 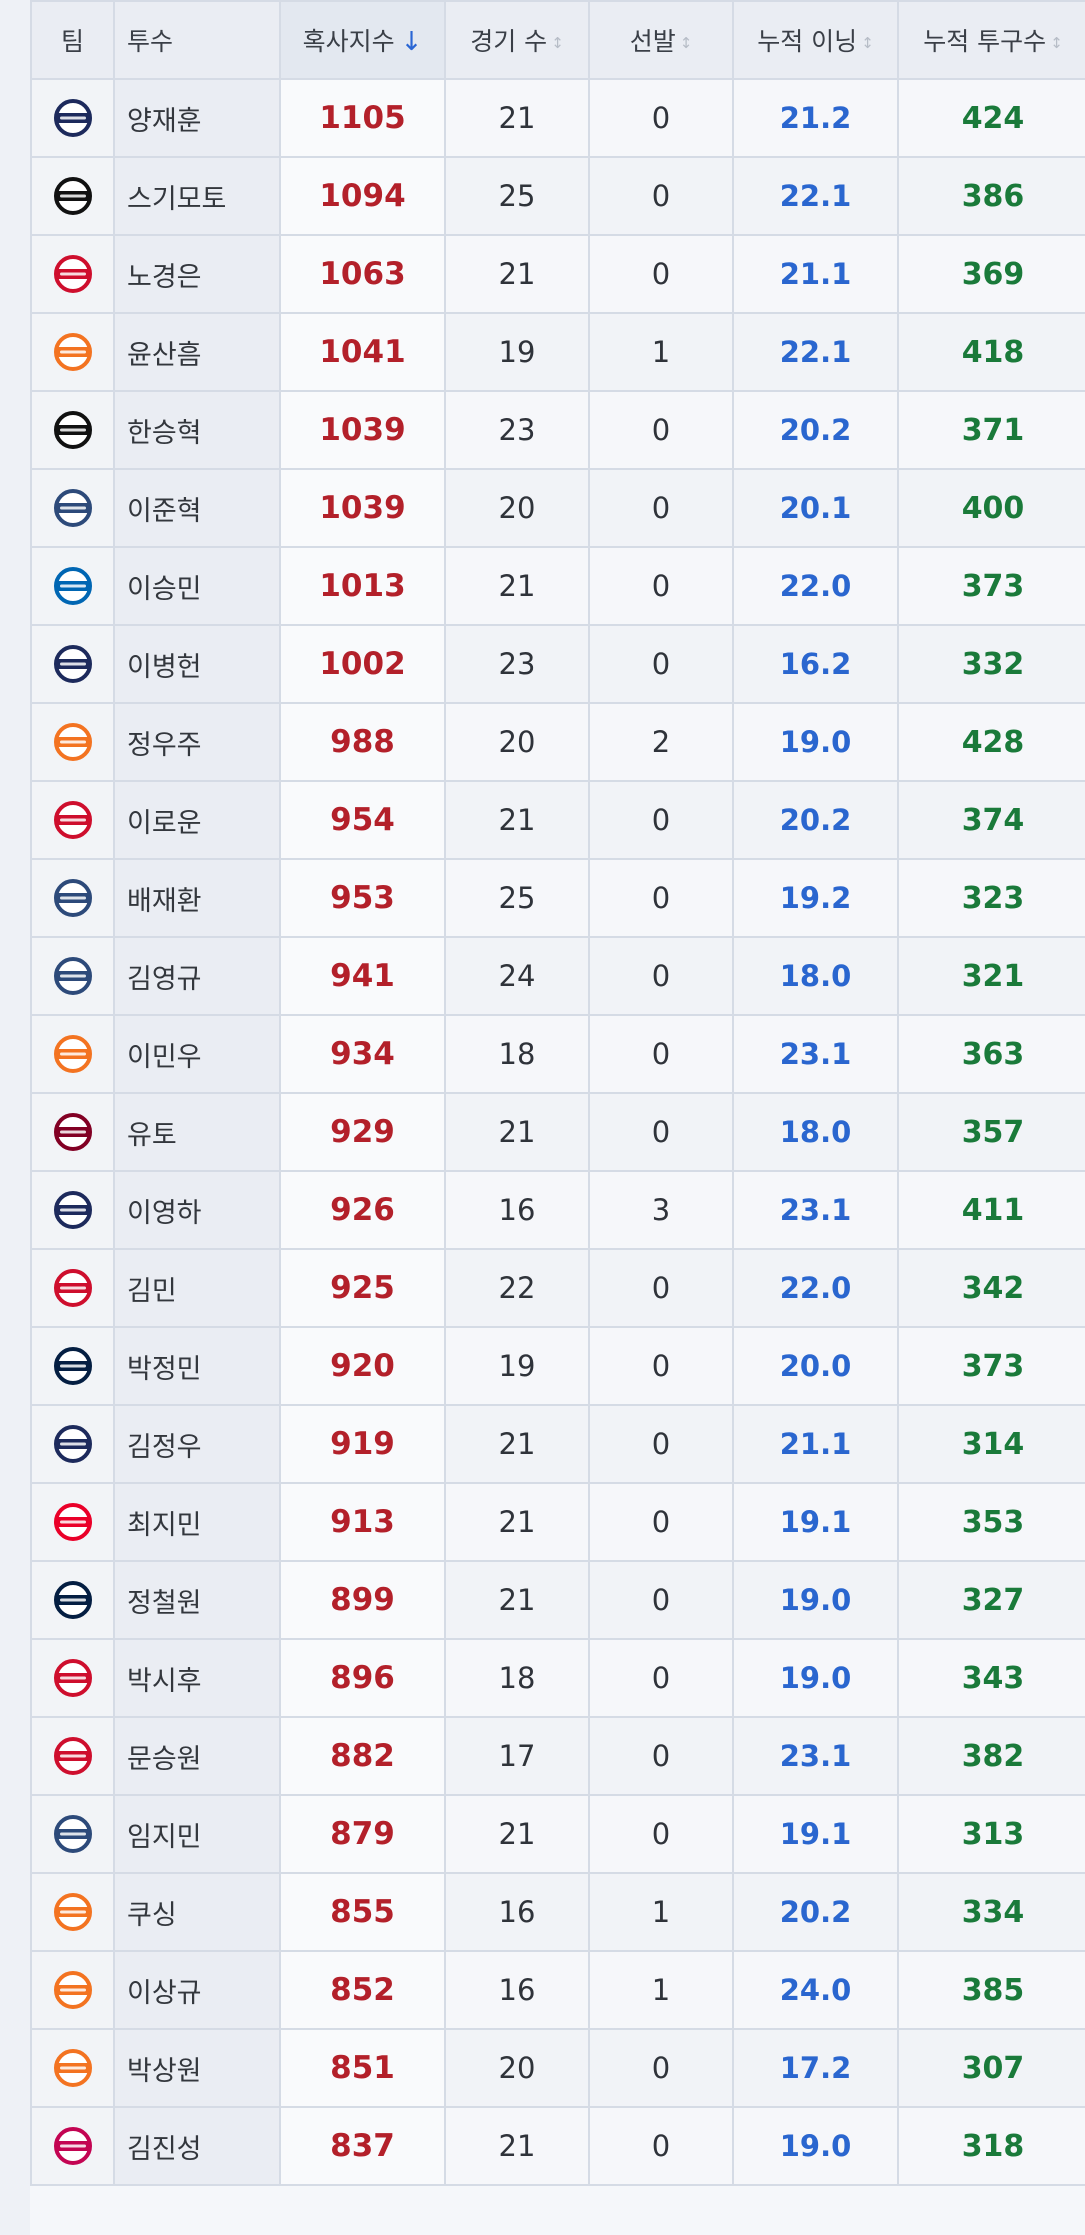 I want to click on pitches-value: 418, so click(x=991, y=352).